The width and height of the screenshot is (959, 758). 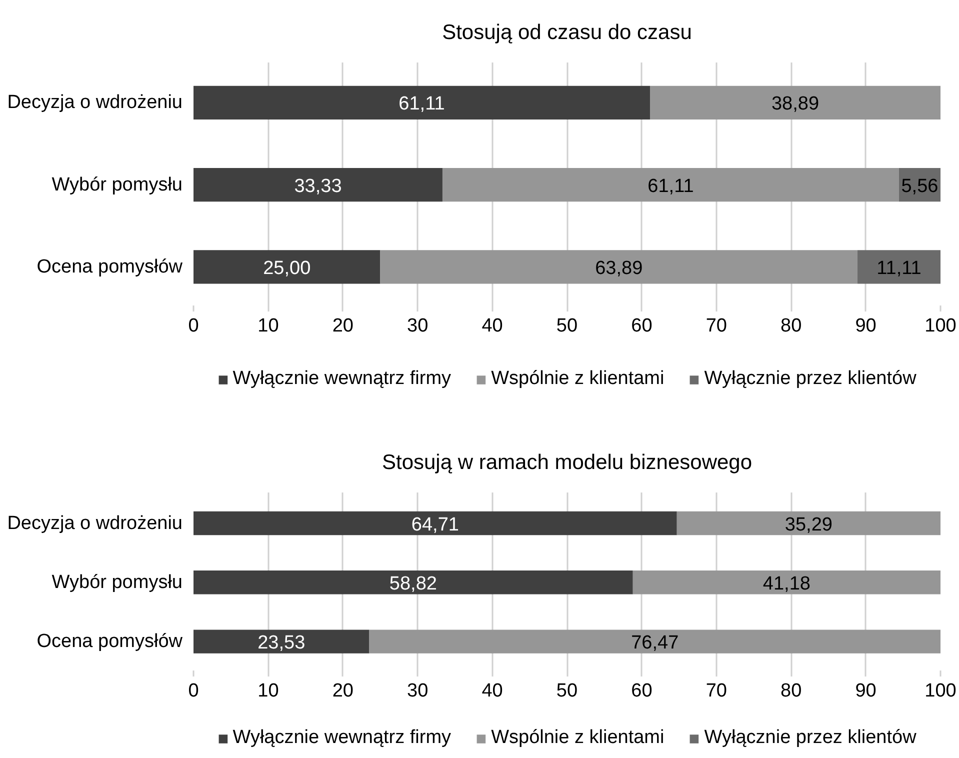 I want to click on data-label: 25,00, so click(x=287, y=268).